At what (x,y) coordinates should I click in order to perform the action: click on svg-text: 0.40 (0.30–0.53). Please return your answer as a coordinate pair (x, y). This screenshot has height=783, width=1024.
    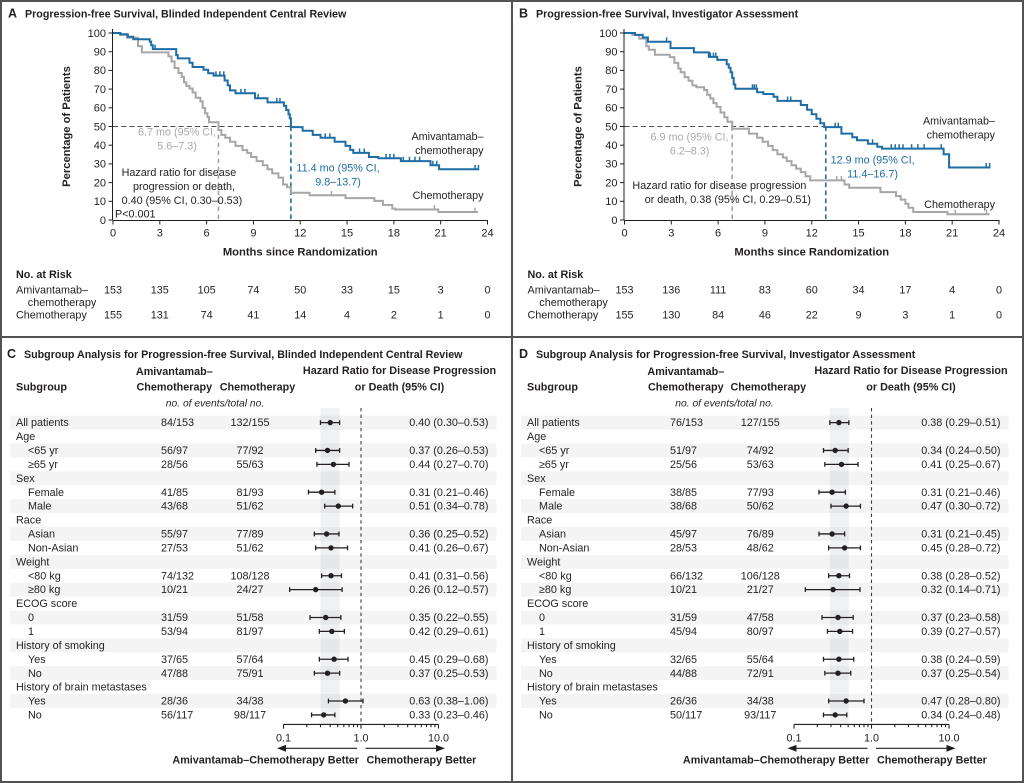
    Looking at the image, I should click on (448, 423).